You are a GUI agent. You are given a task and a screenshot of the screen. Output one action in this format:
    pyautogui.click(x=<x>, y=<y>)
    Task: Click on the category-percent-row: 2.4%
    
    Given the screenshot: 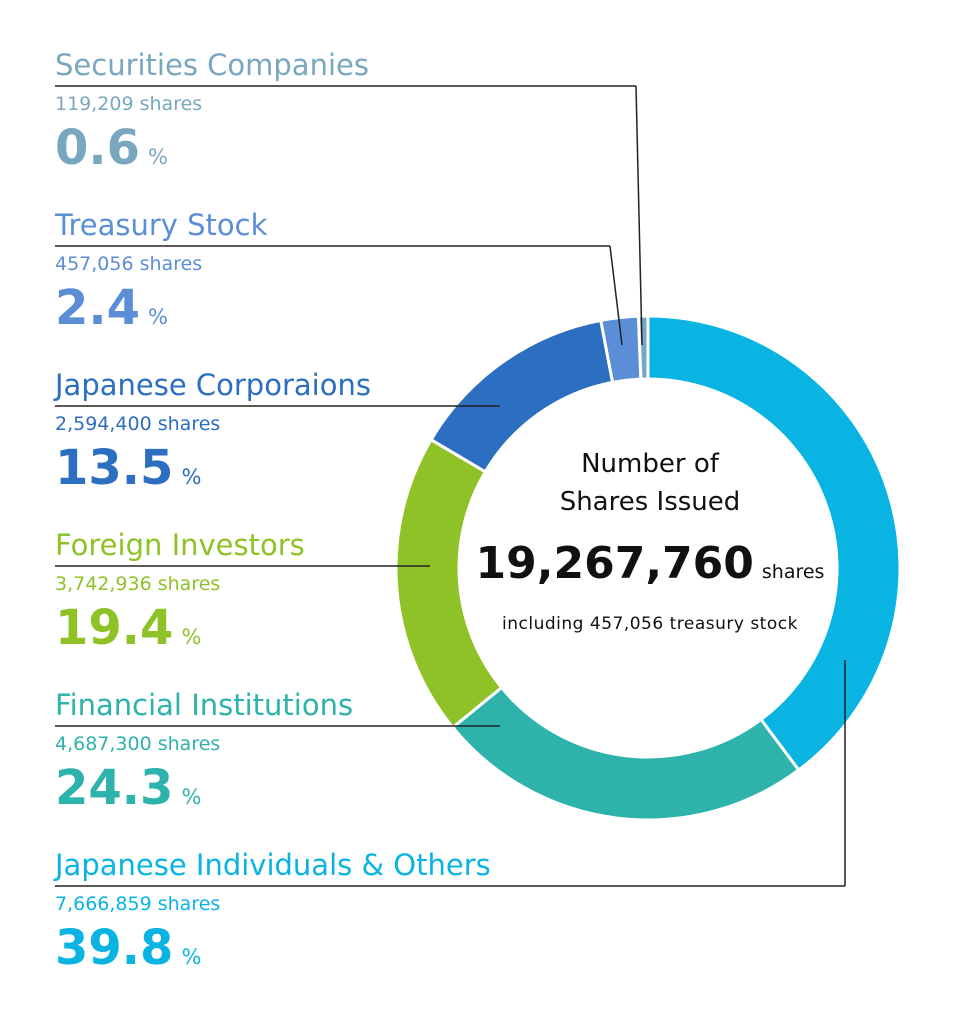 What is the action you would take?
    pyautogui.click(x=161, y=313)
    